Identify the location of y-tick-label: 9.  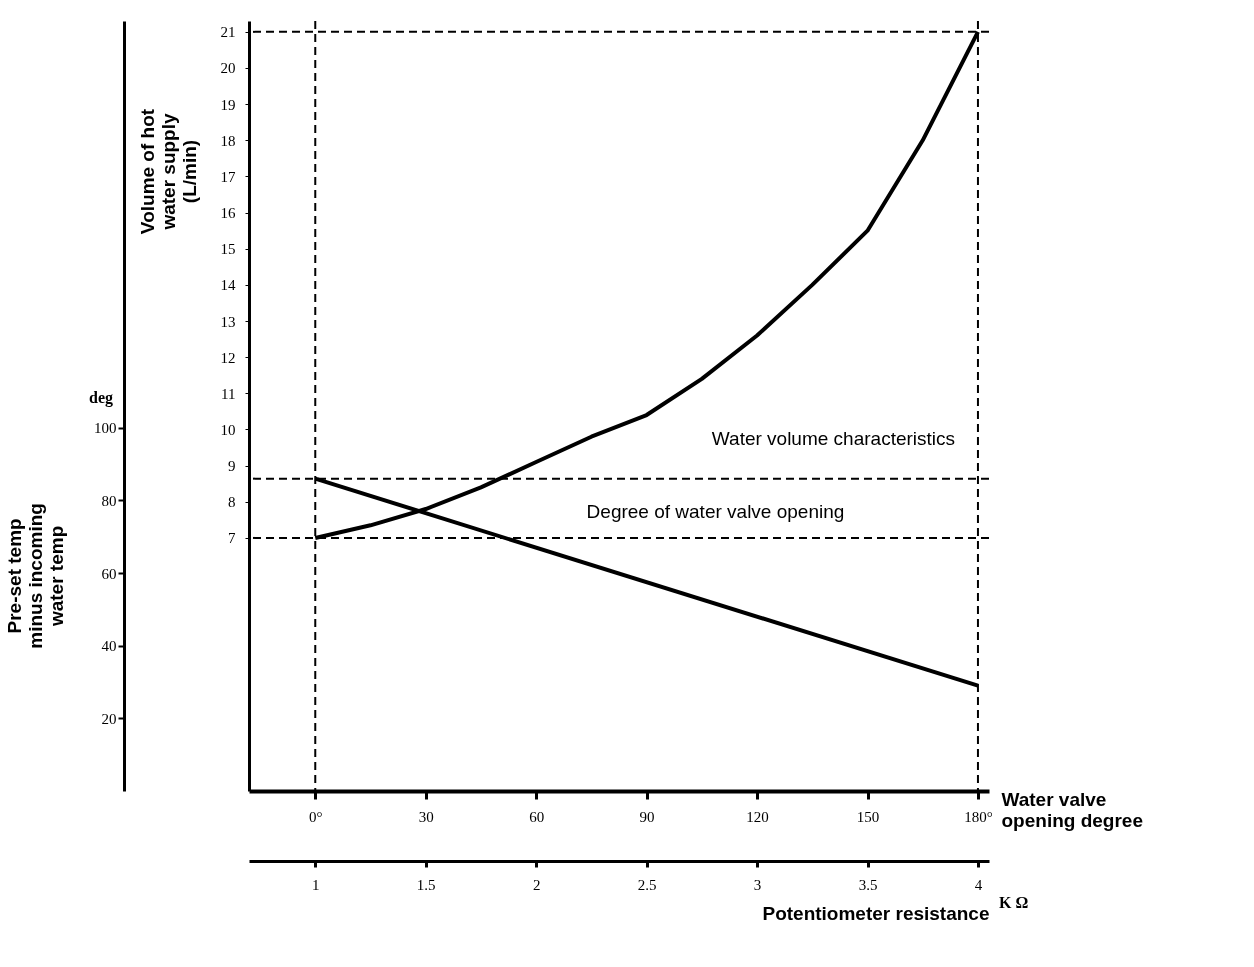
(232, 466).